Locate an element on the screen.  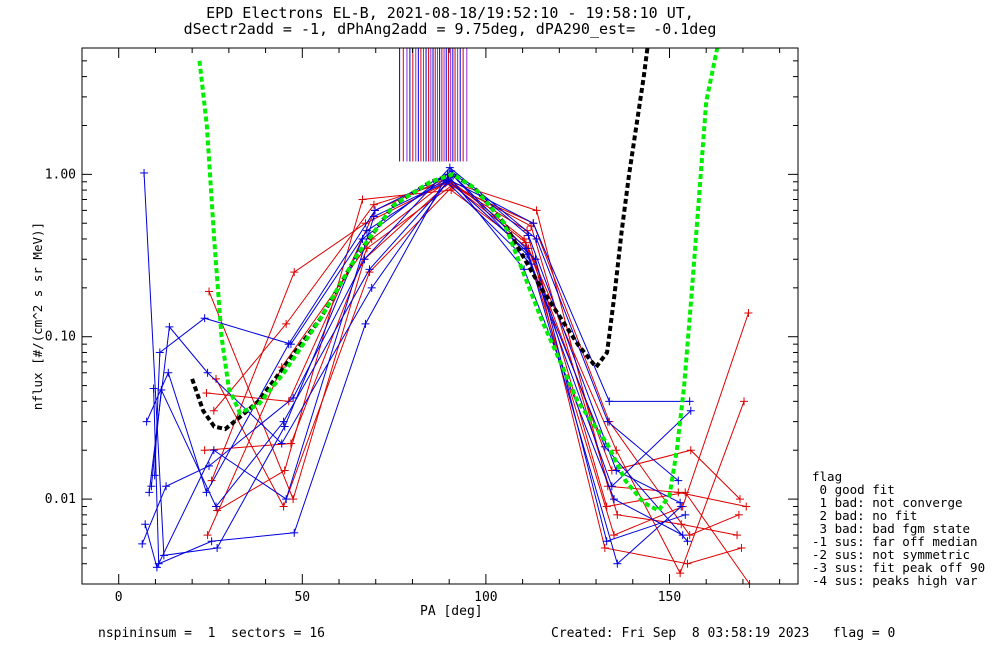
x-tick-label: 100 is located at coordinates (485, 597).